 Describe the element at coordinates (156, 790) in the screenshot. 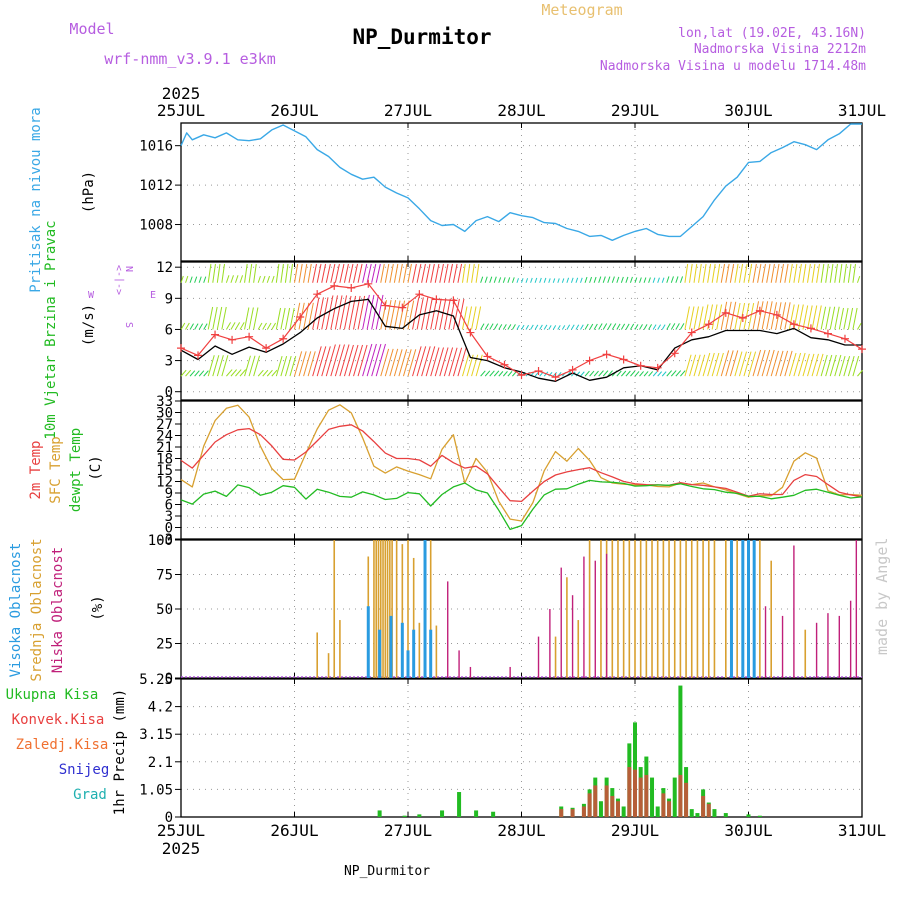

I see `precip-ytick-label: 1.05` at that location.